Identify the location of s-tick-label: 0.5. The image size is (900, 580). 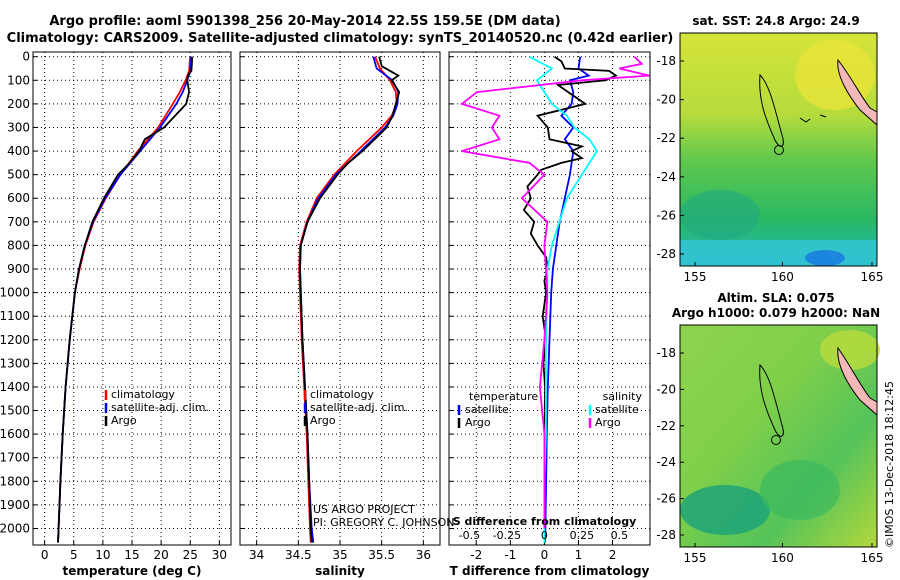
(620, 535).